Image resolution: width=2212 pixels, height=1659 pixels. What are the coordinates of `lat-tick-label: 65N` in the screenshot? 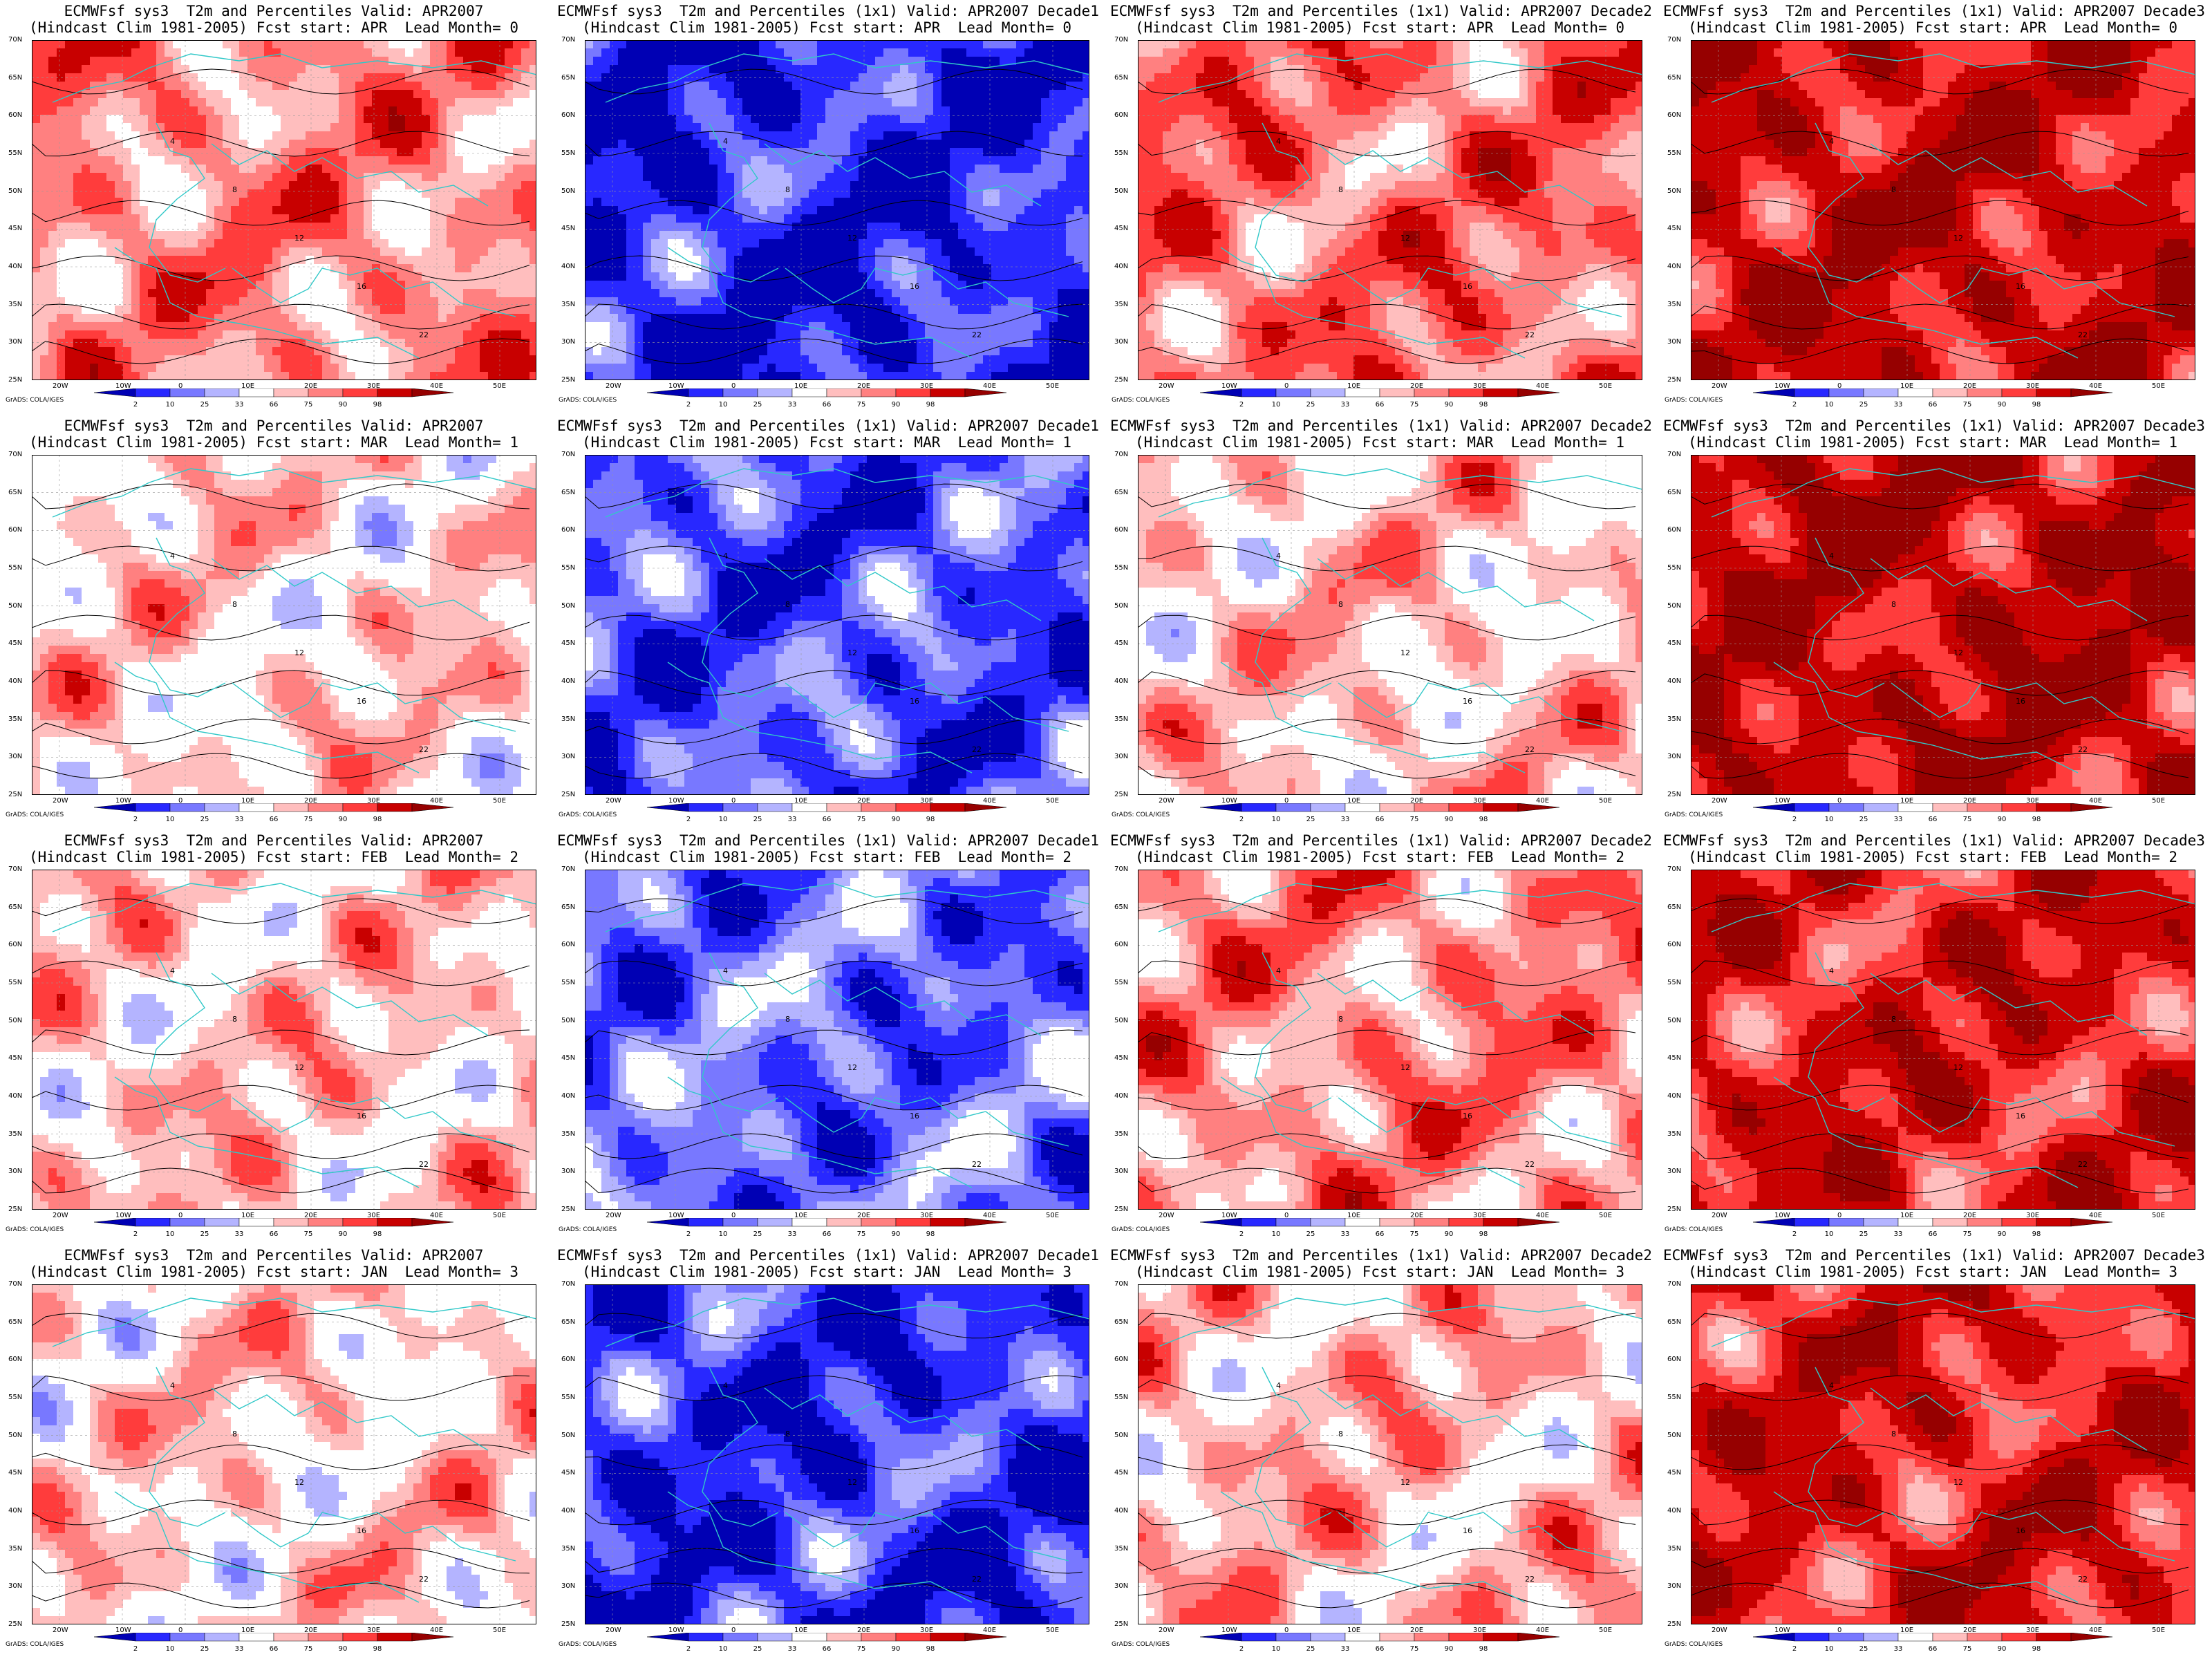 It's located at (1674, 907).